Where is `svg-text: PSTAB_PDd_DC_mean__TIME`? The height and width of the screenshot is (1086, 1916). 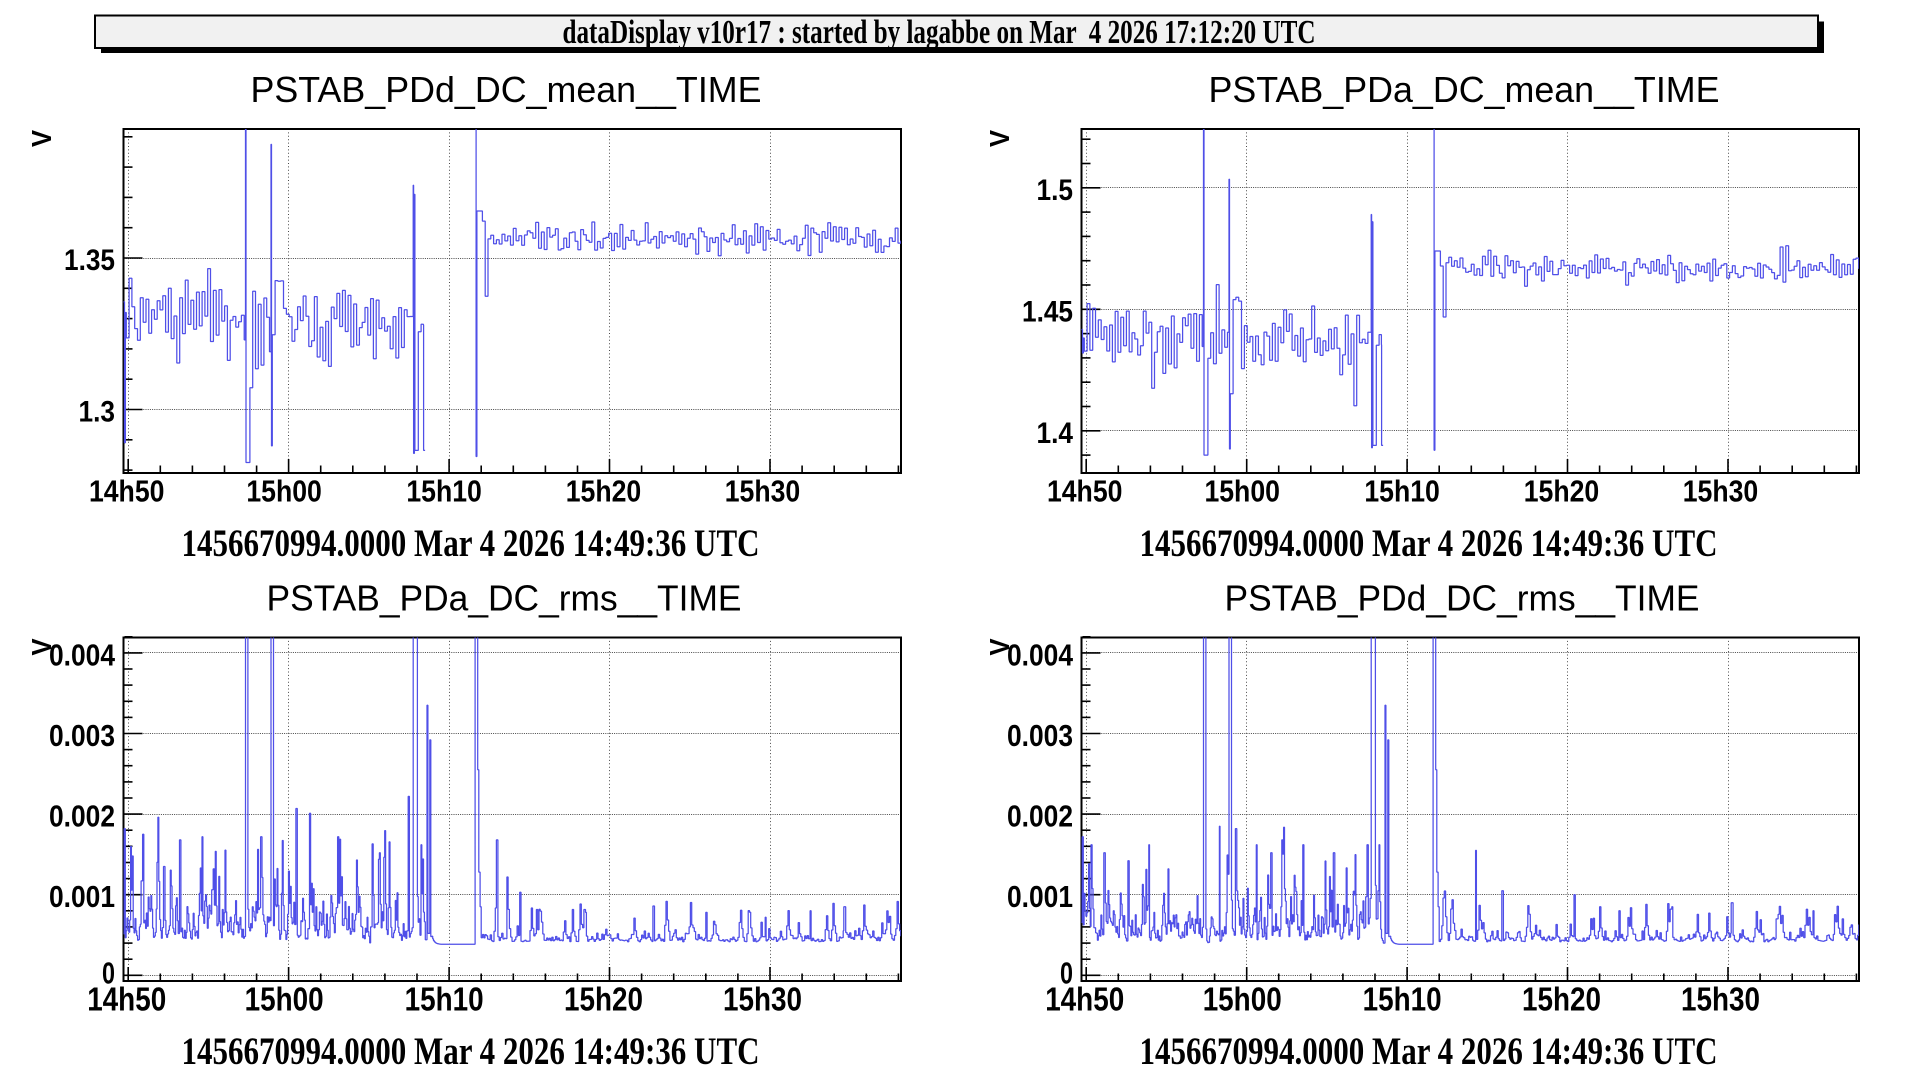
svg-text: PSTAB_PDd_DC_mean__TIME is located at coordinates (506, 89).